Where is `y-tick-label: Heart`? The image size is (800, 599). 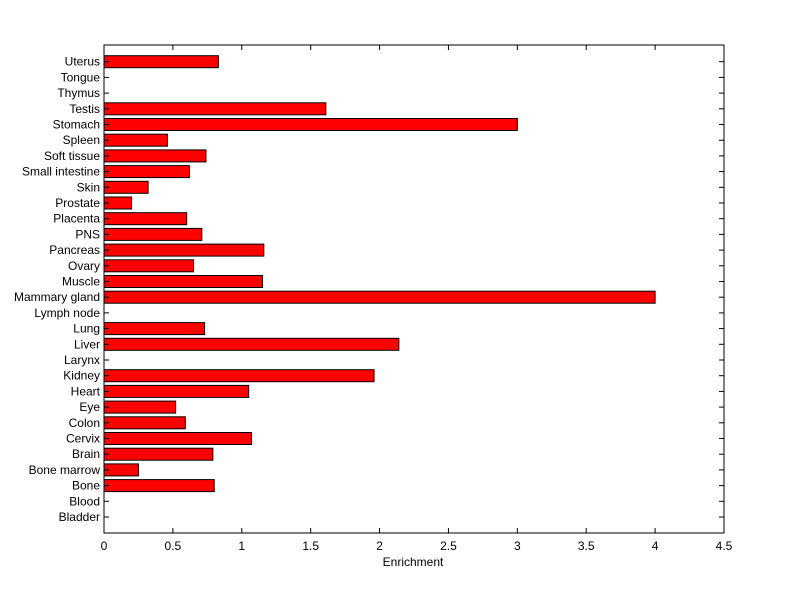
y-tick-label: Heart is located at coordinates (86, 391).